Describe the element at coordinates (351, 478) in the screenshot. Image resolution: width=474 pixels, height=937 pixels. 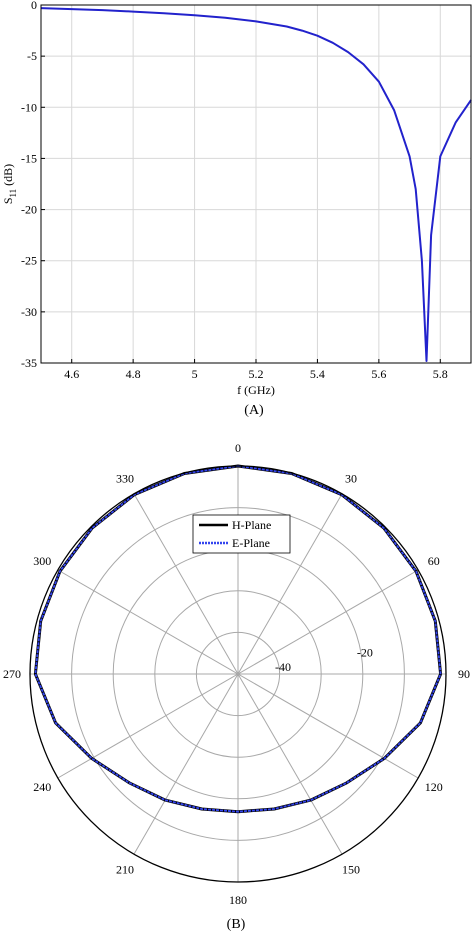
I see `polar-angle-label: 30` at that location.